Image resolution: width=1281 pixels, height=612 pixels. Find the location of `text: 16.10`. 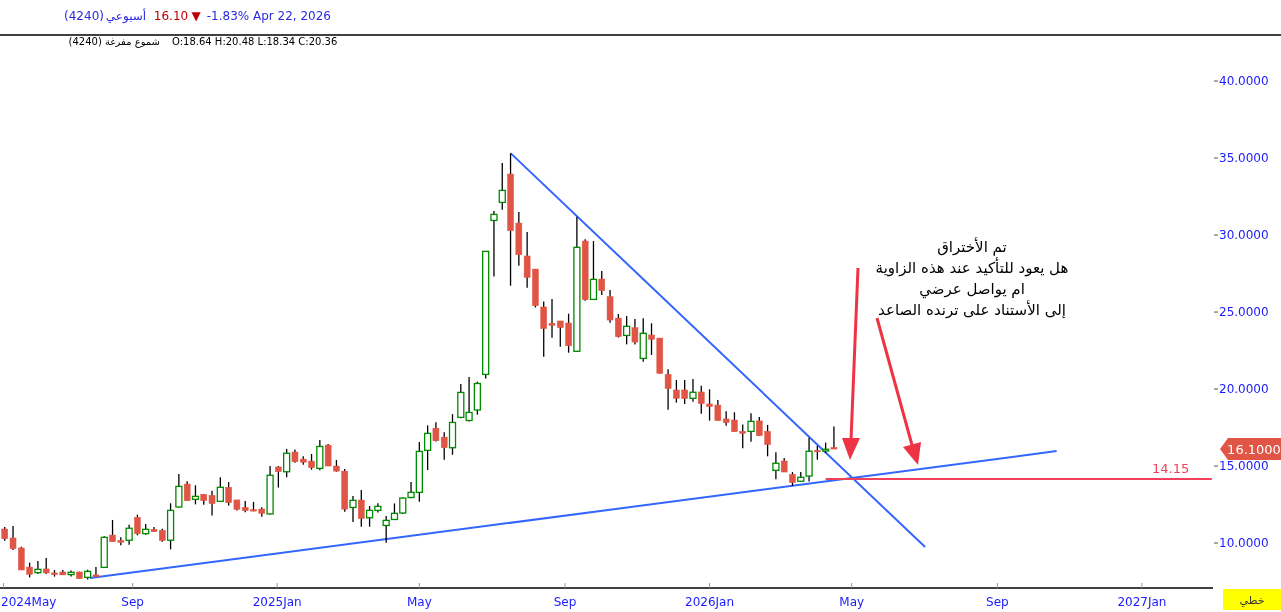

text: 16.10 is located at coordinates (171, 16).